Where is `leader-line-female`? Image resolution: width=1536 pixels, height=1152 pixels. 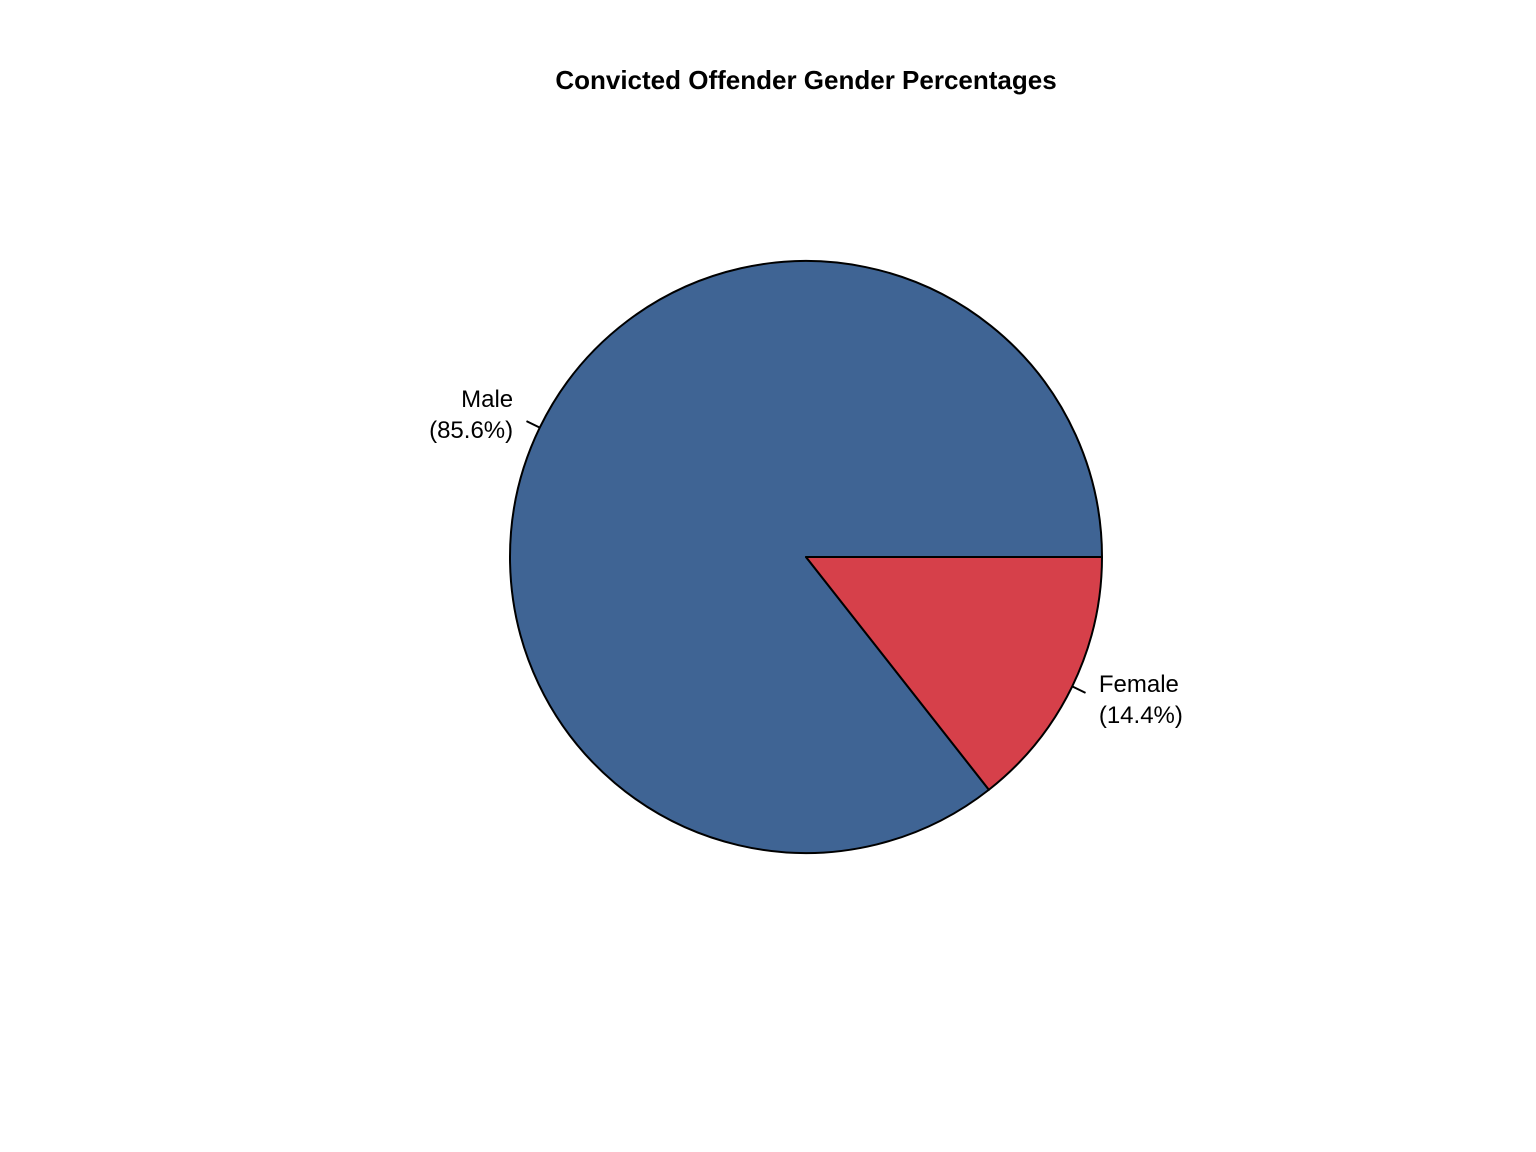
leader-line-female is located at coordinates (1078, 689).